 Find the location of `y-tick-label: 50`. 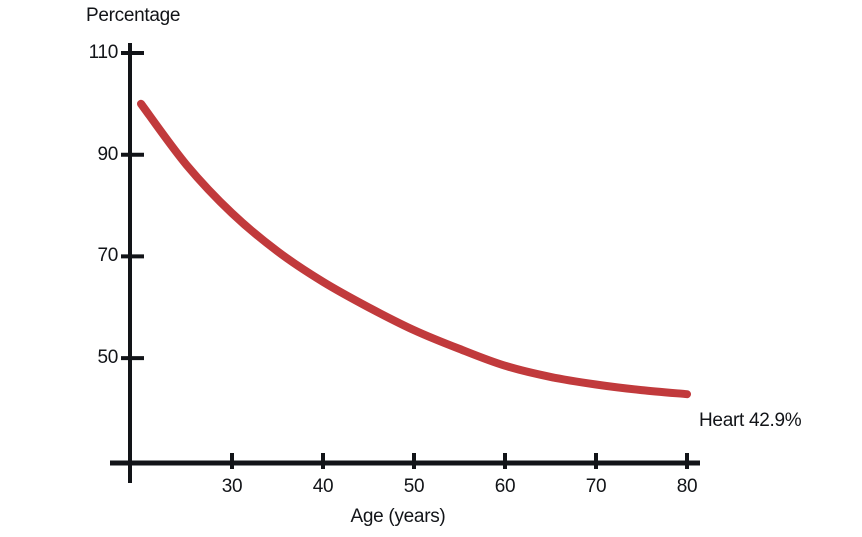

y-tick-label: 50 is located at coordinates (107, 358).